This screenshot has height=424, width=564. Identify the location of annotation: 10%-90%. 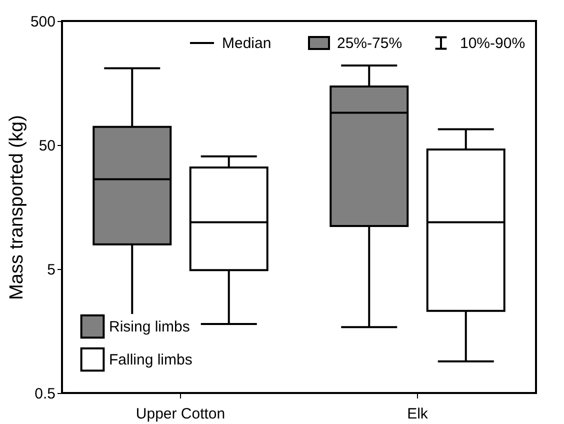
(493, 43).